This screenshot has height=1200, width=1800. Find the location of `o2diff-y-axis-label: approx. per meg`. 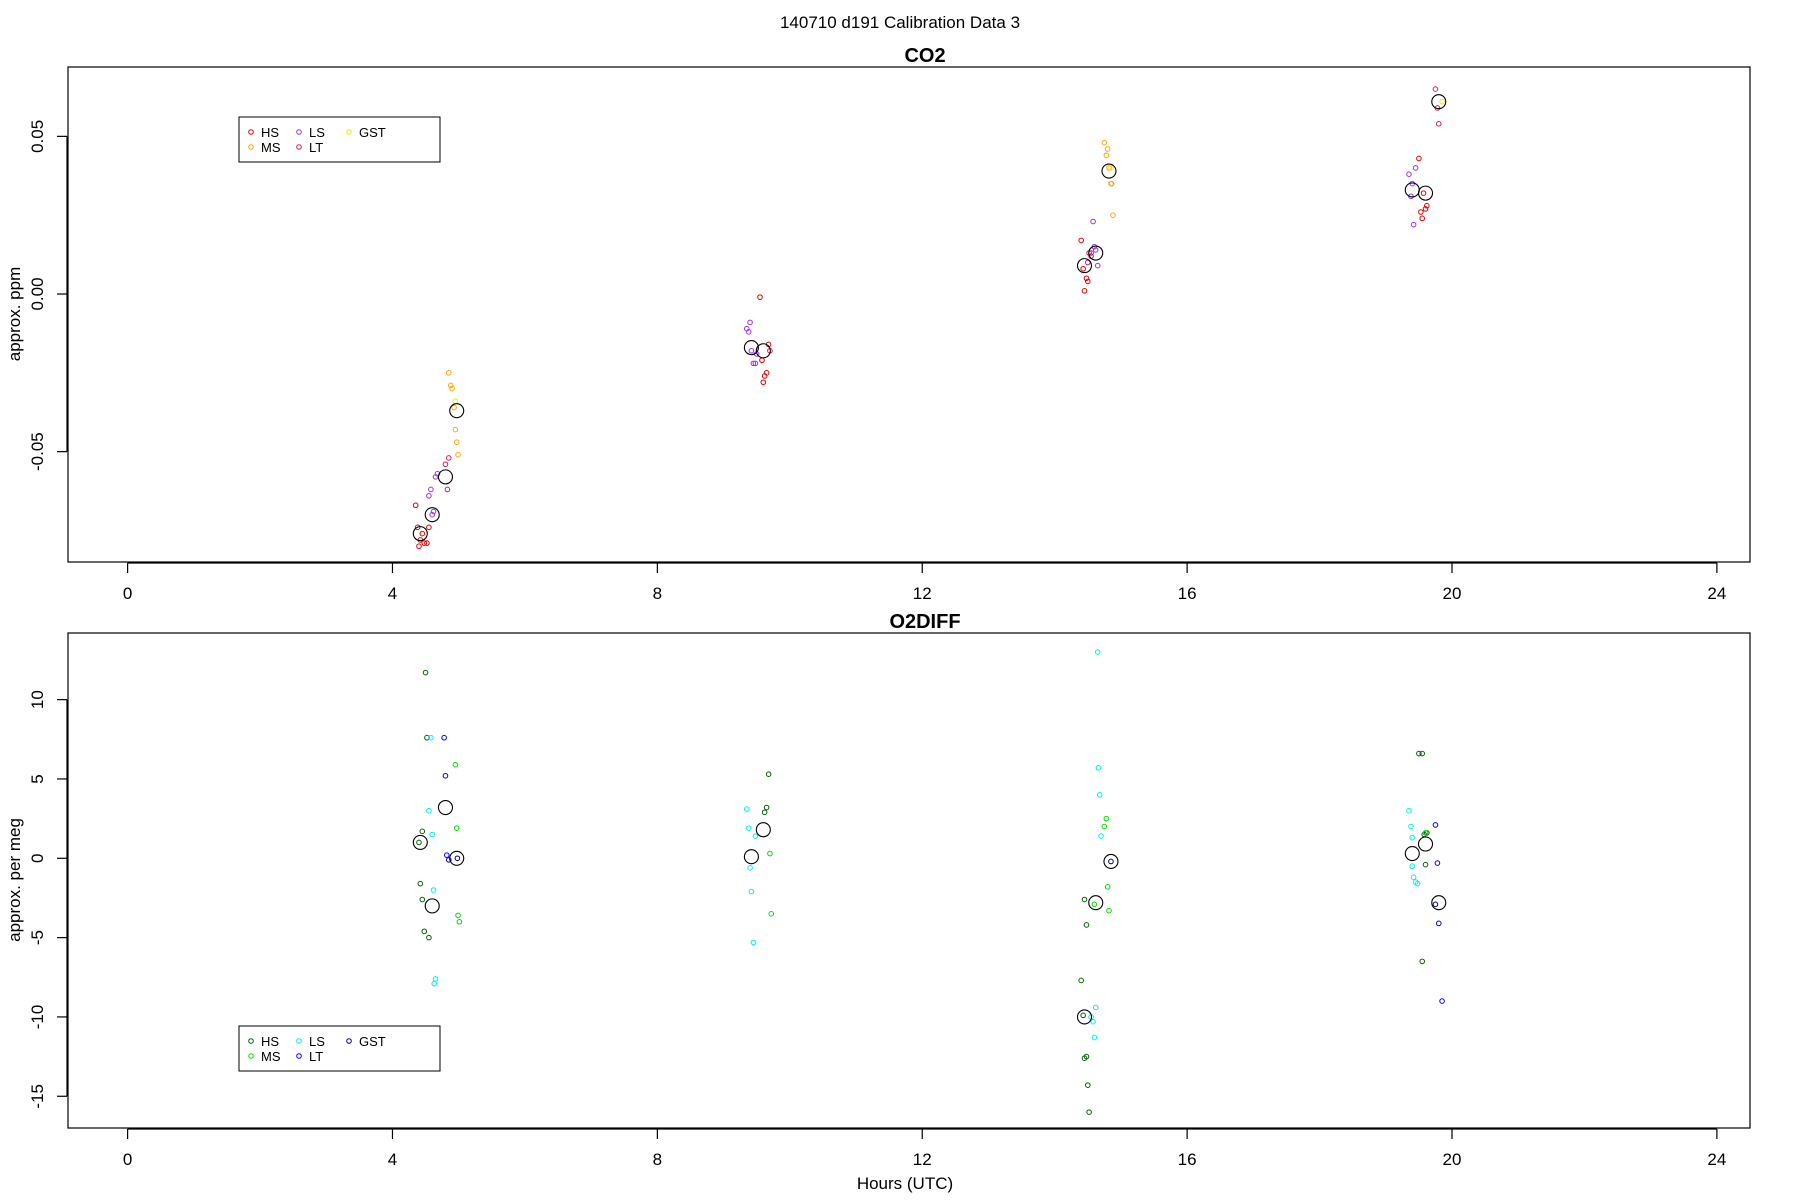

o2diff-y-axis-label: approx. per meg is located at coordinates (14, 880).